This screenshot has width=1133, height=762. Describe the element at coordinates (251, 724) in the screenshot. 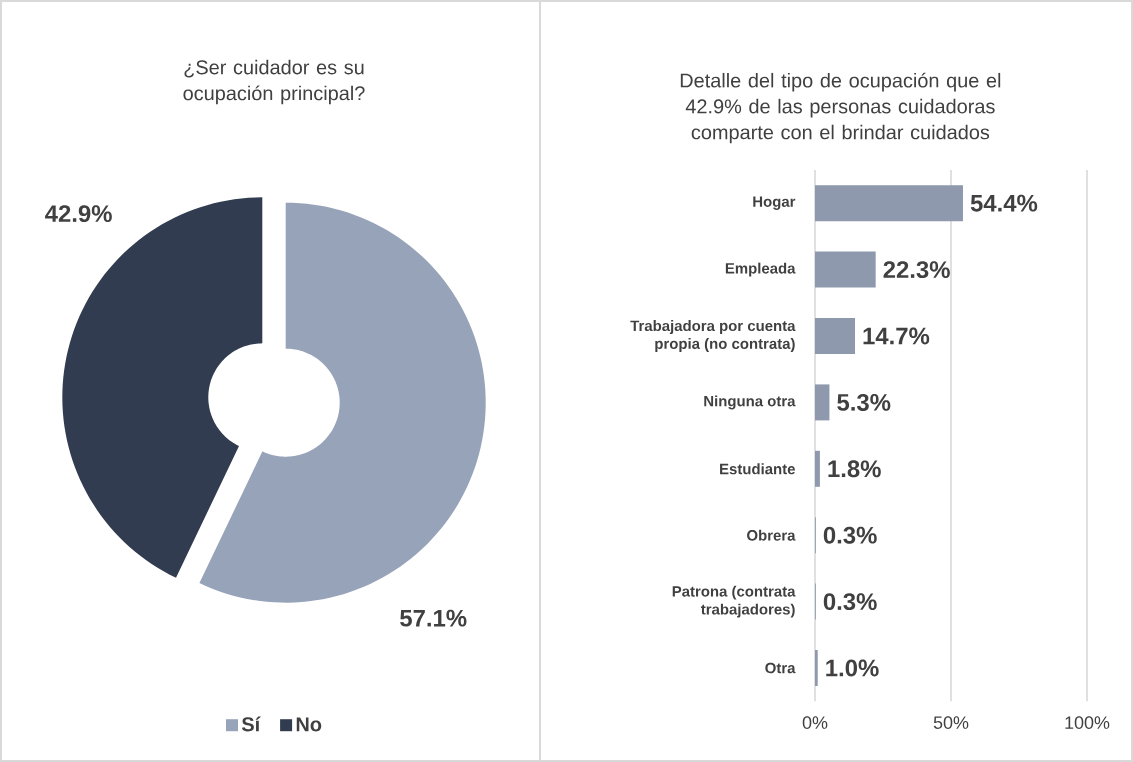

I see `legend-label: Sí` at that location.